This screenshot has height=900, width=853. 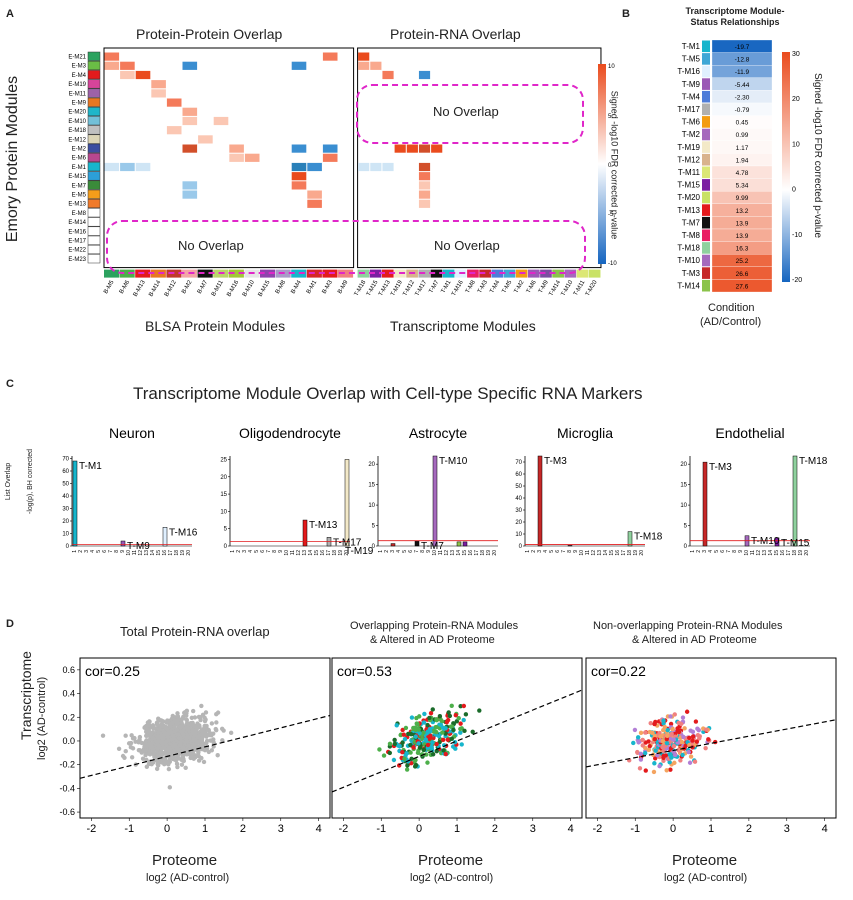 I want to click on transcriptome-xlabel: Transcriptome Modules, so click(x=463, y=326).